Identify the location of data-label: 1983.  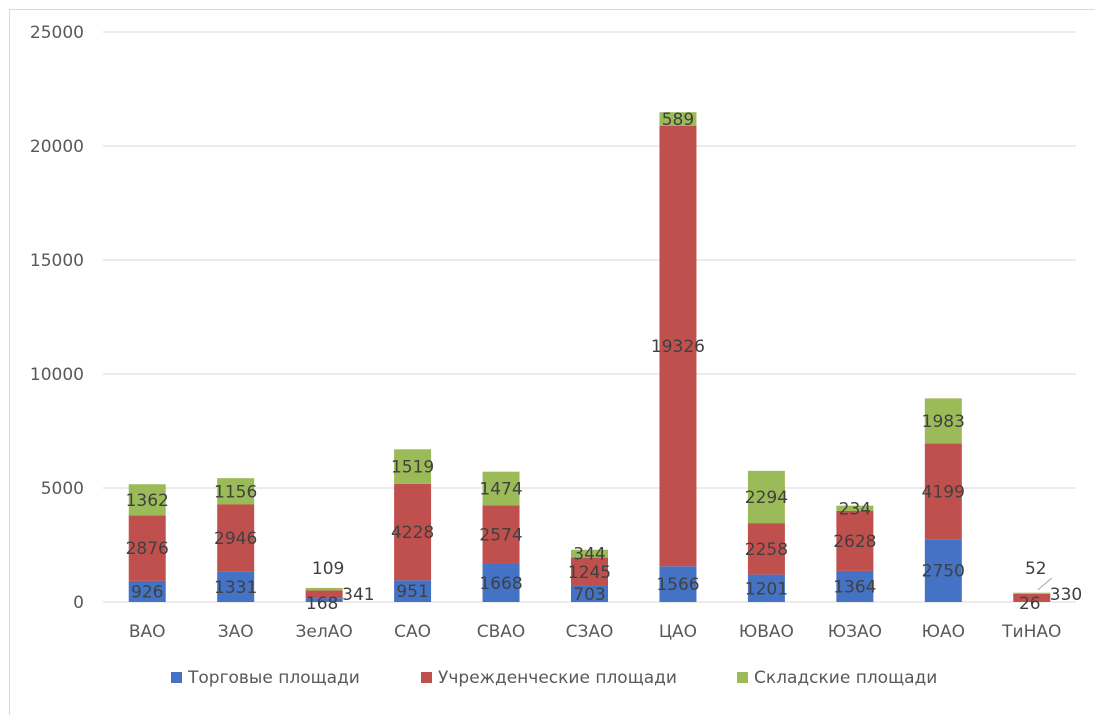
(943, 422).